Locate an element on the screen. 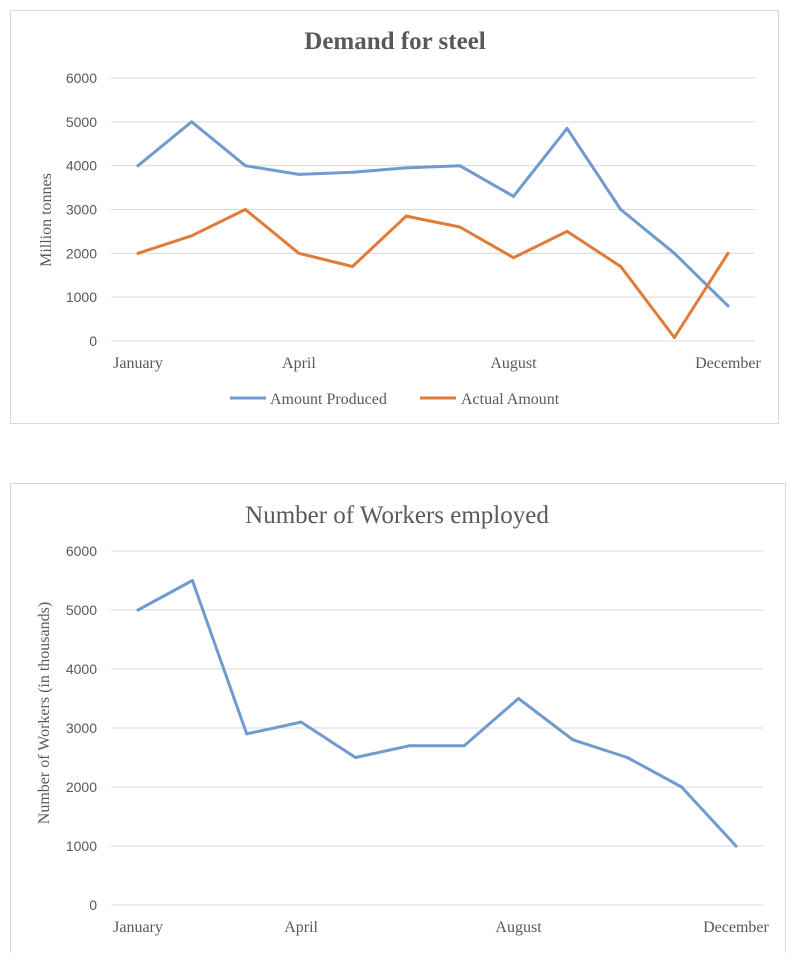 The height and width of the screenshot is (966, 794). legend-label-actual-amount: Actual Amount is located at coordinates (510, 399).